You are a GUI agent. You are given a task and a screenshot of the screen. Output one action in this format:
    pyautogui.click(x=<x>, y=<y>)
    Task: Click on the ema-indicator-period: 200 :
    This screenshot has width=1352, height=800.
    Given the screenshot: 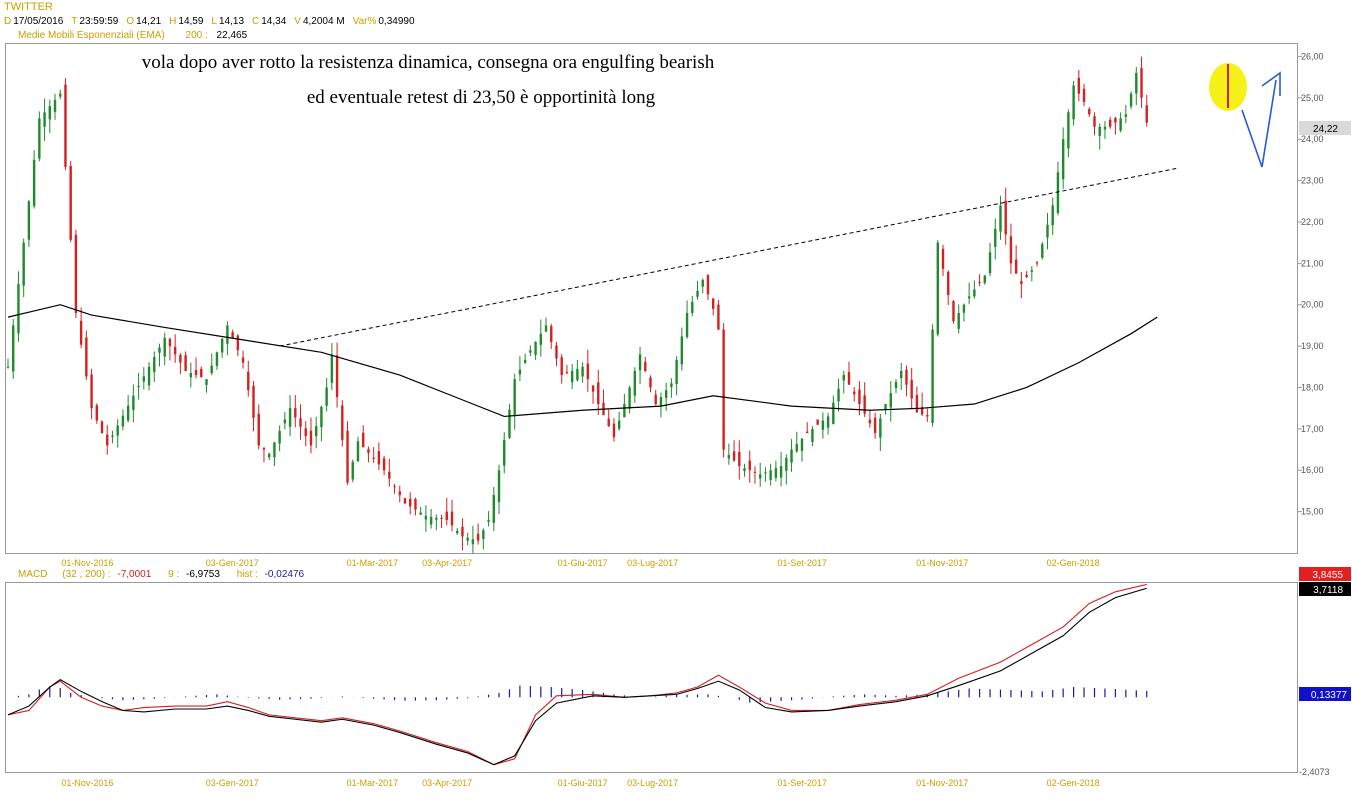 What is the action you would take?
    pyautogui.click(x=196, y=35)
    